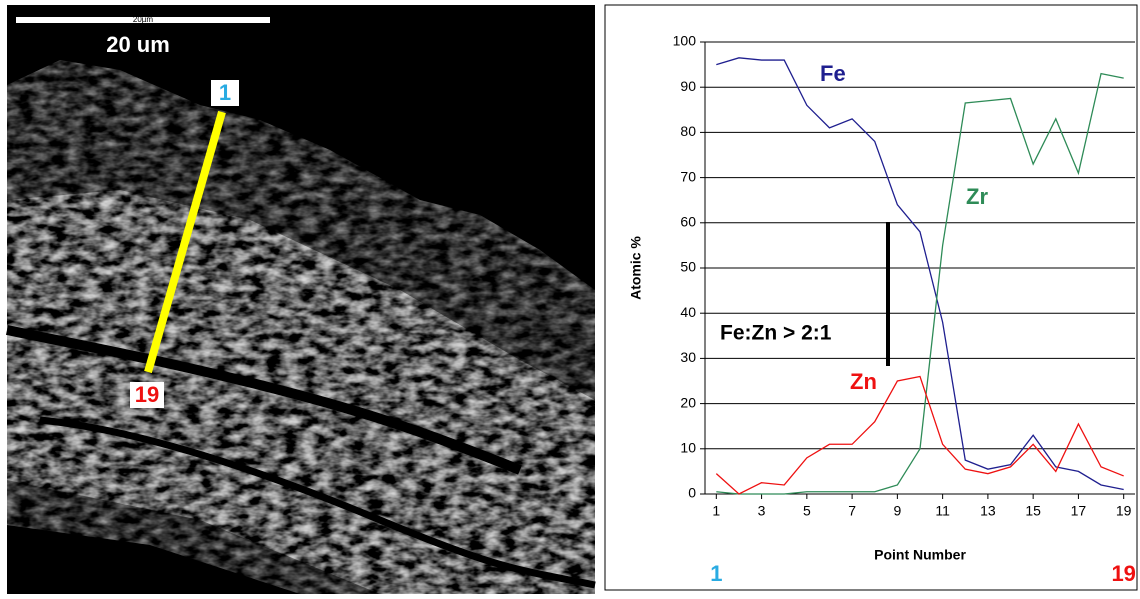 This screenshot has width=1140, height=599. Describe the element at coordinates (897, 511) in the screenshot. I see `x-tick-label: 9` at that location.